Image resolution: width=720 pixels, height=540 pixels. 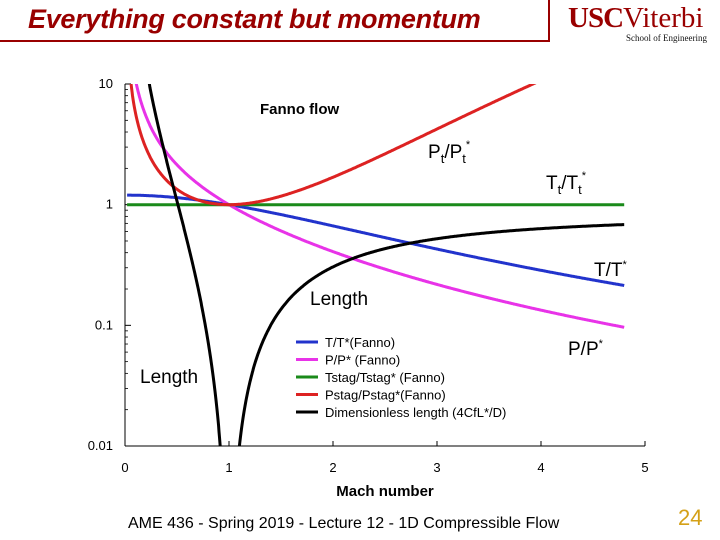 I want to click on logo-subtitle: School of Engineering, so click(x=666, y=38).